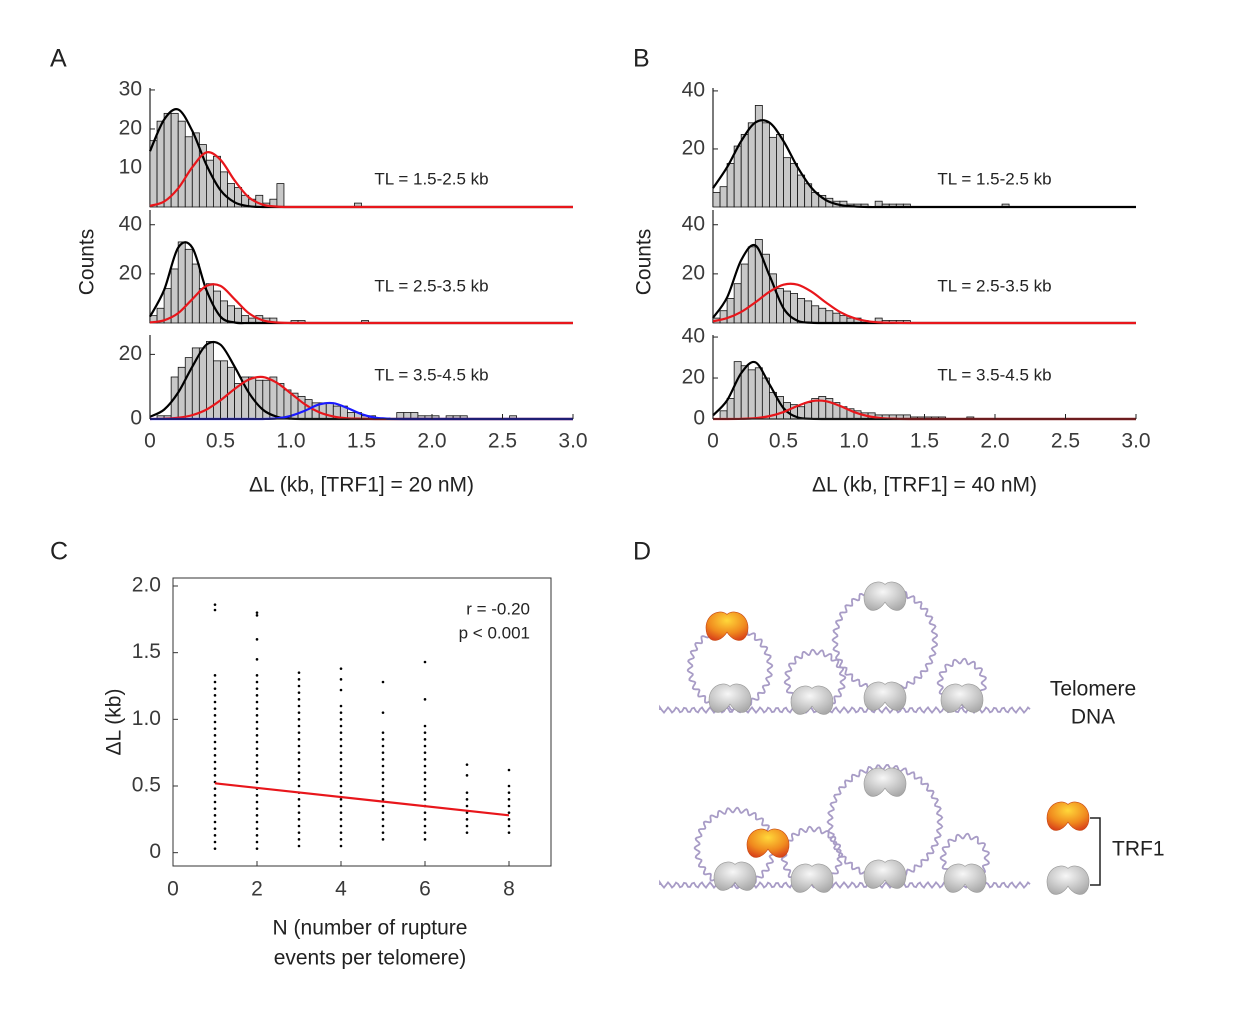  Describe the element at coordinates (1135, 441) in the screenshot. I see `x-tick-label: 3.0` at that location.